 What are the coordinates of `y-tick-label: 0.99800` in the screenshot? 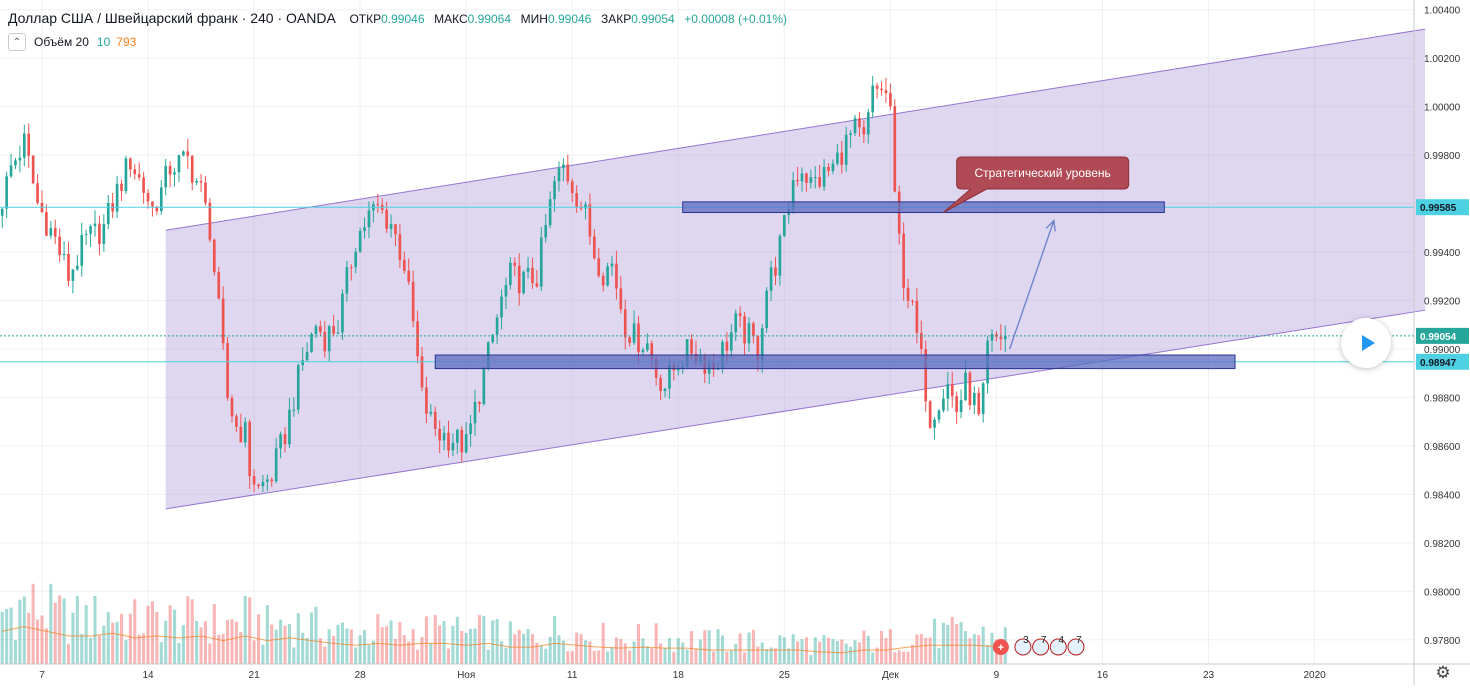 It's located at (1442, 156).